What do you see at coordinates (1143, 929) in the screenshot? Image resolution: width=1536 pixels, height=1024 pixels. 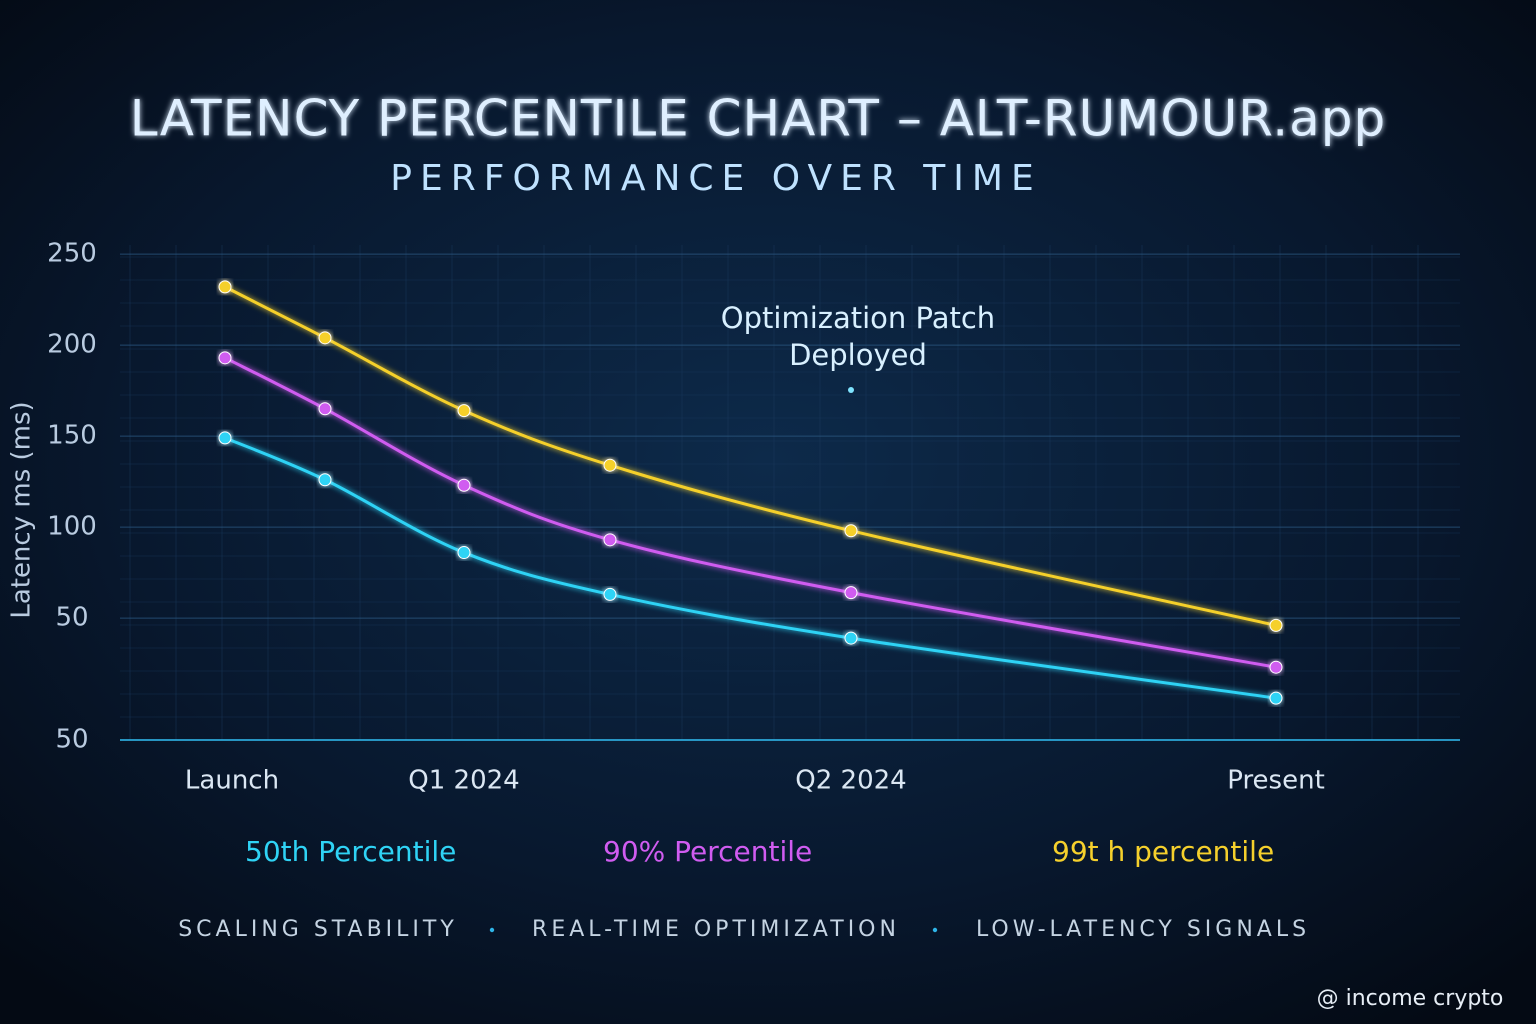 I see `tagline: LOW-LATENCY SIGNALS` at bounding box center [1143, 929].